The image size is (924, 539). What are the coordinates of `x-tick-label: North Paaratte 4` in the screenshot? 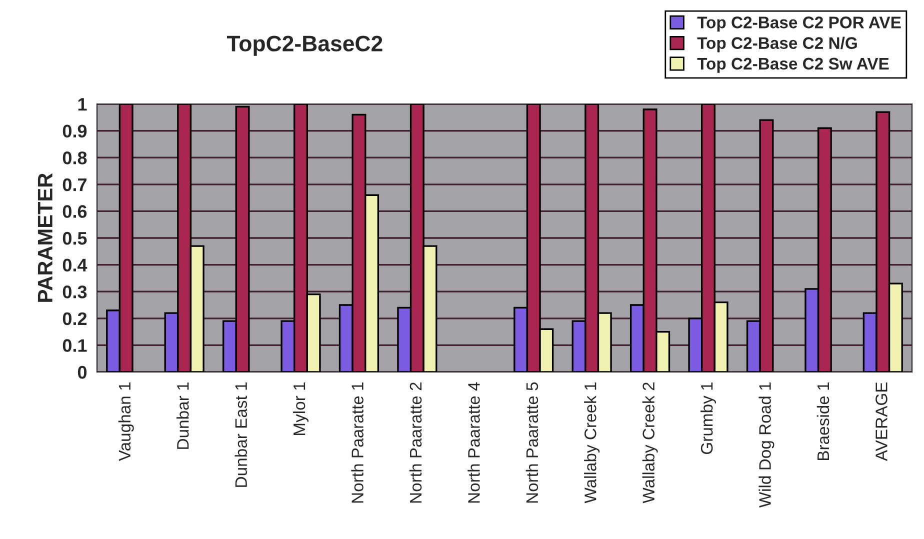 It's located at (474, 442).